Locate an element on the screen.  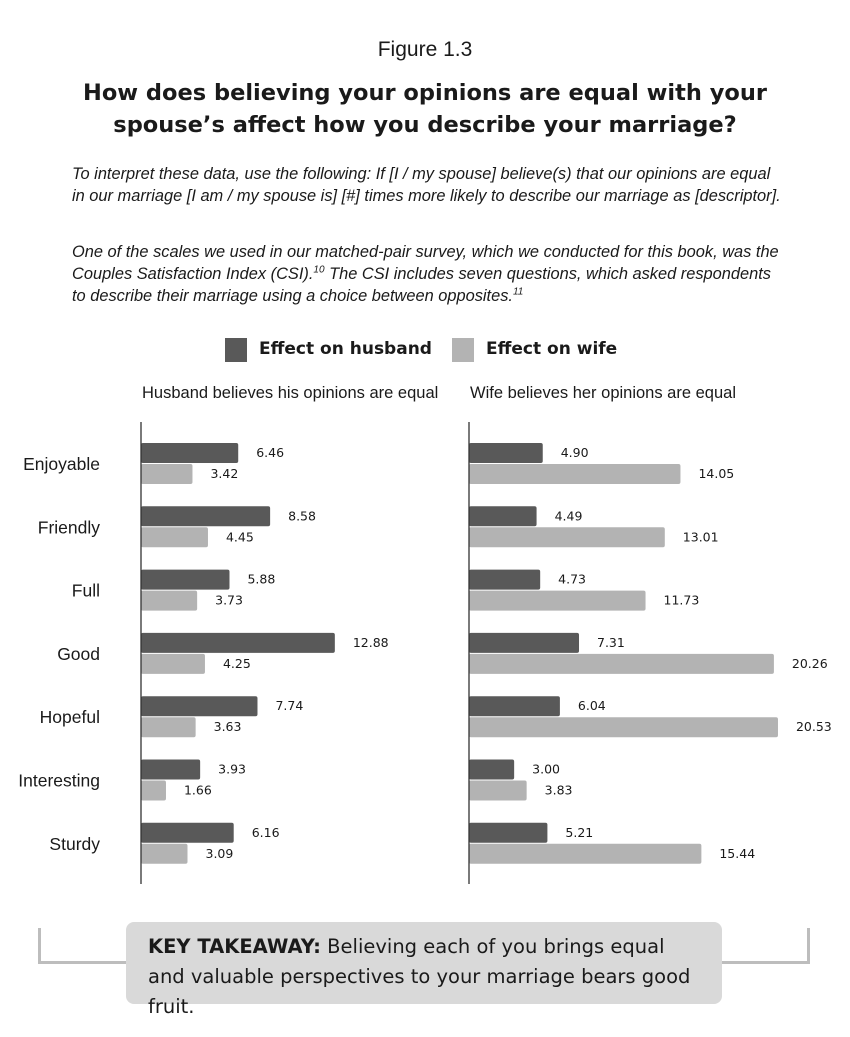
bar-panel1-full-husband is located at coordinates (185, 579).